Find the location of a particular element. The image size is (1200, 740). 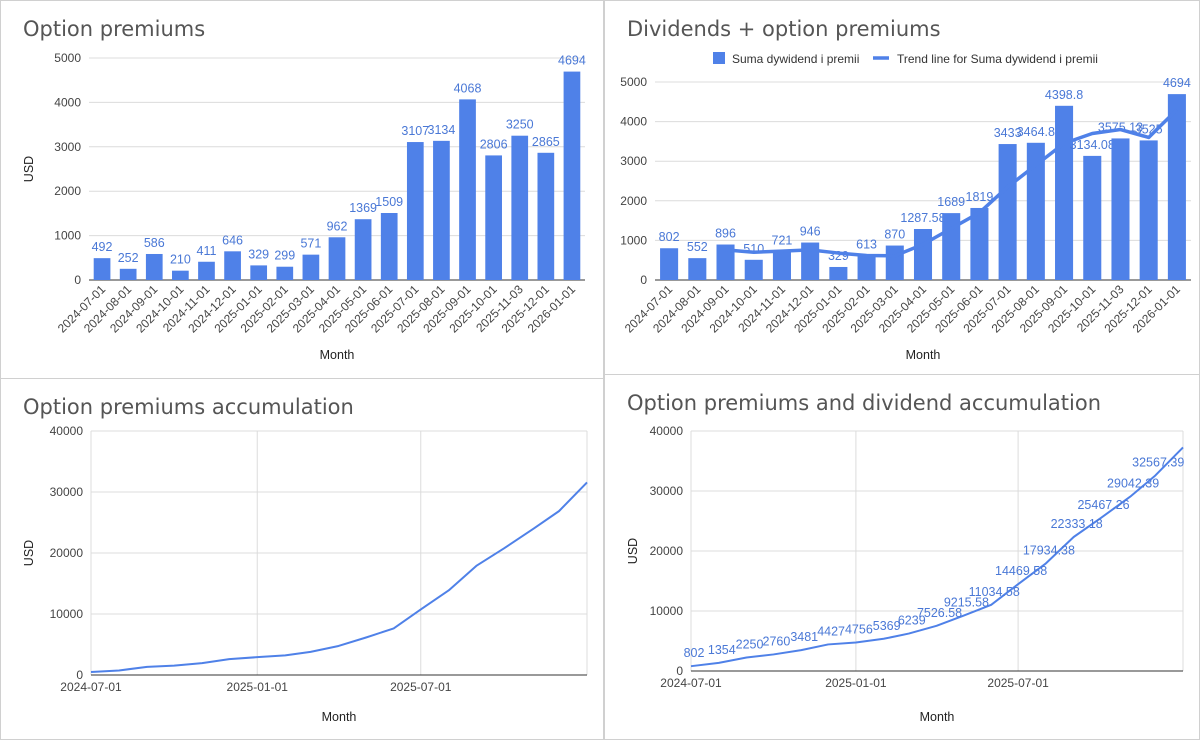

data-label: 552 is located at coordinates (697, 247).